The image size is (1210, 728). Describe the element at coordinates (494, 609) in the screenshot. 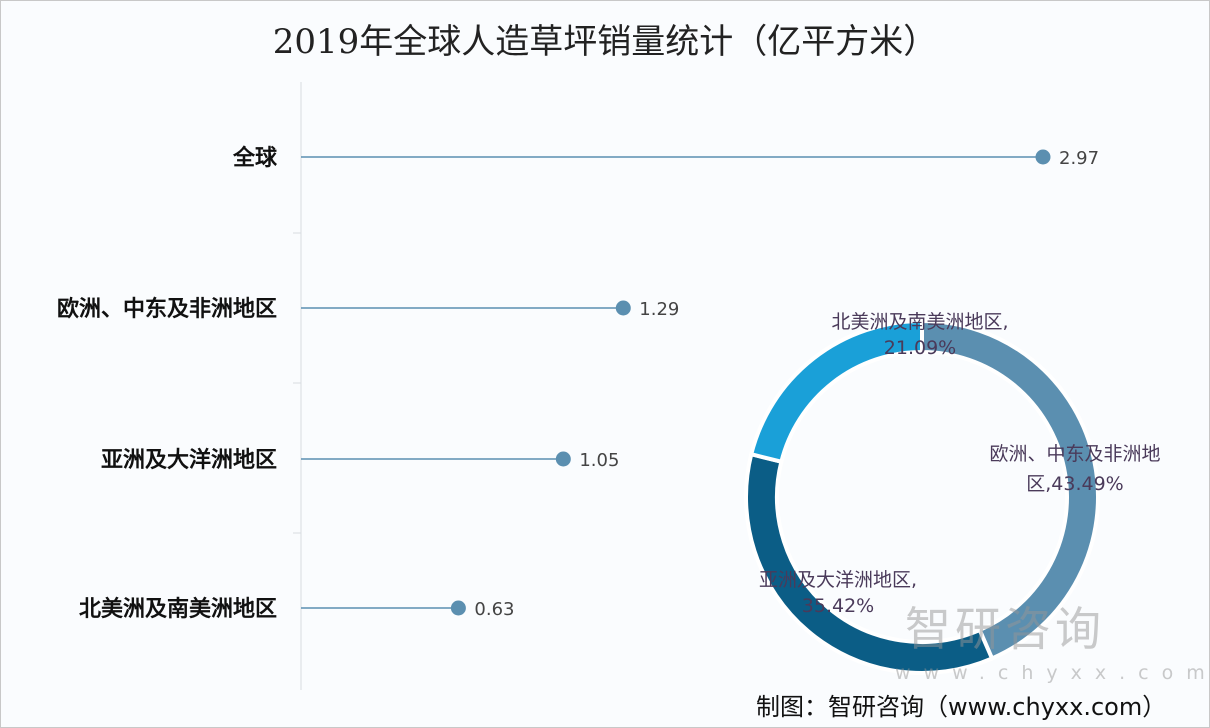

I see `data-label: 0.63` at that location.